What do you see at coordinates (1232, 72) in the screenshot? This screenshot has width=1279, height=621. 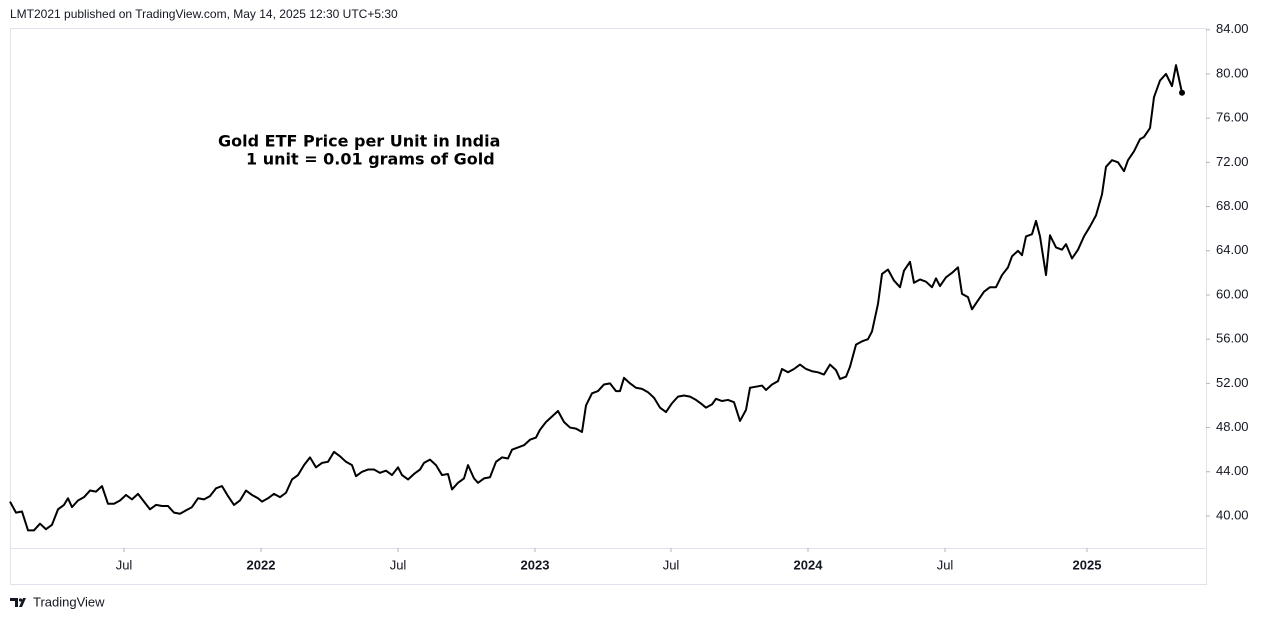 I see `y-tick-label: 80.00` at bounding box center [1232, 72].